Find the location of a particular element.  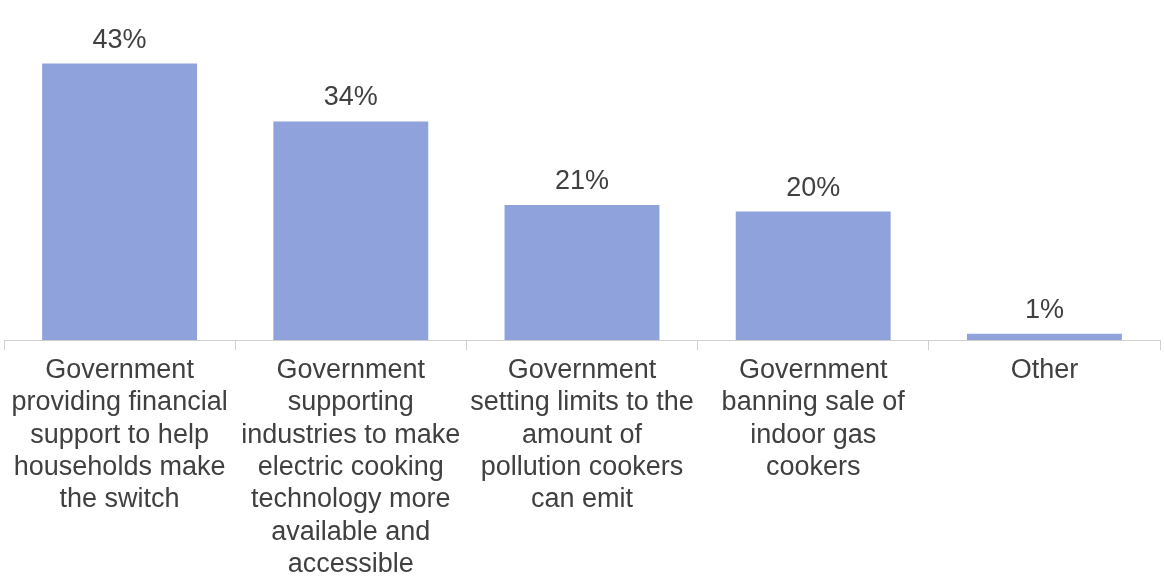

x-tick-label: Government setting limits to the amount of pollution cookers can emit is located at coordinates (582, 433).